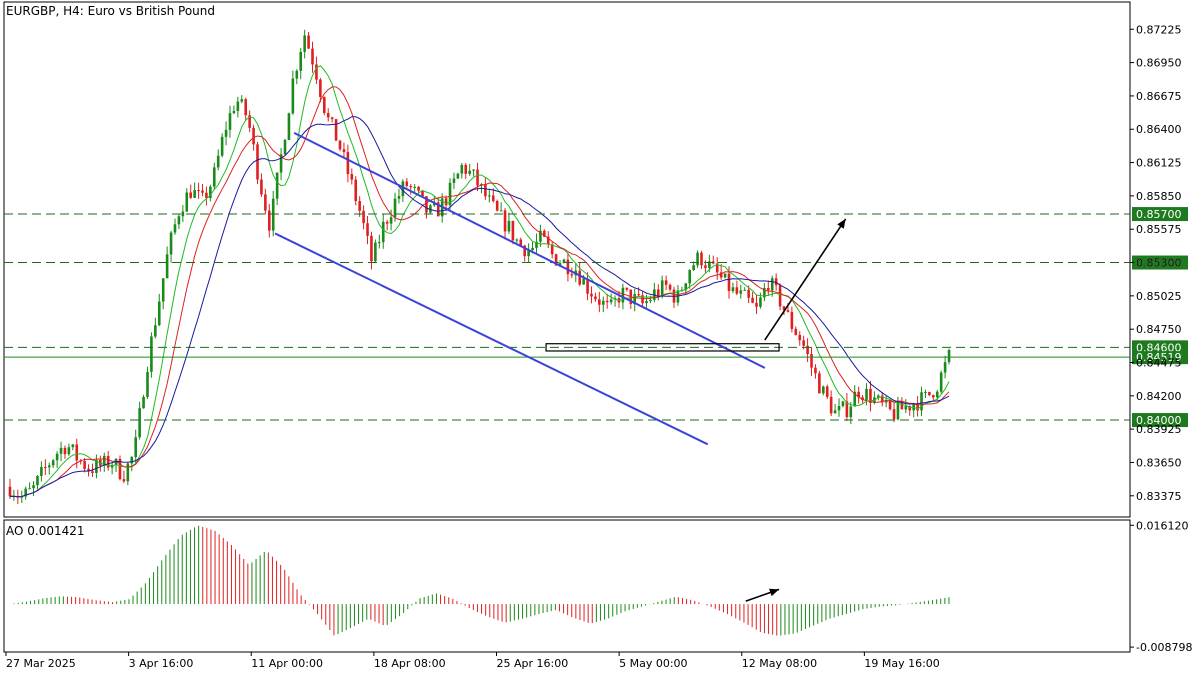 The image size is (1200, 679). What do you see at coordinates (662, 347) in the screenshot?
I see `resistance-box` at bounding box center [662, 347].